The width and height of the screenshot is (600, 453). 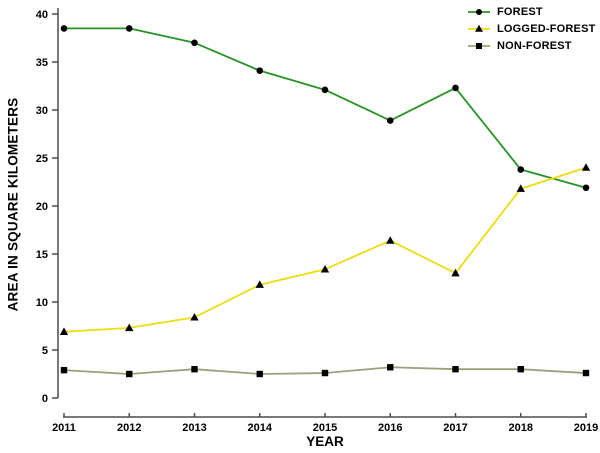 I want to click on x-tick-label: 2013, so click(x=194, y=428).